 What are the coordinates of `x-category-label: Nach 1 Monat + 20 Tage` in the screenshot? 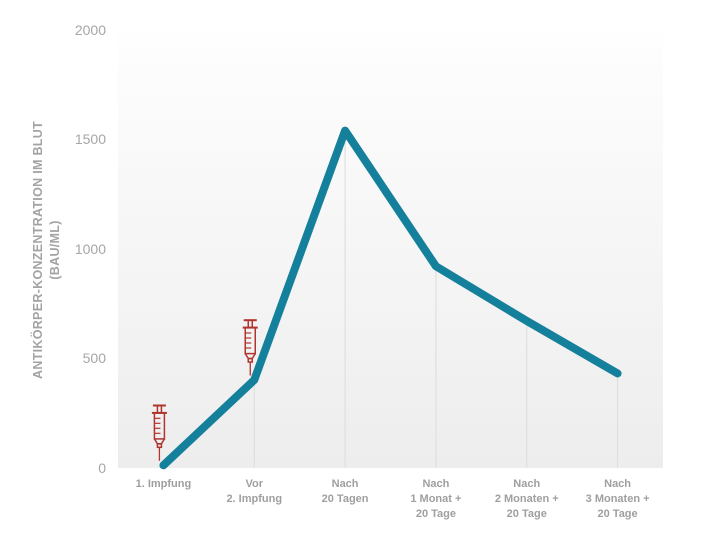 It's located at (436, 499).